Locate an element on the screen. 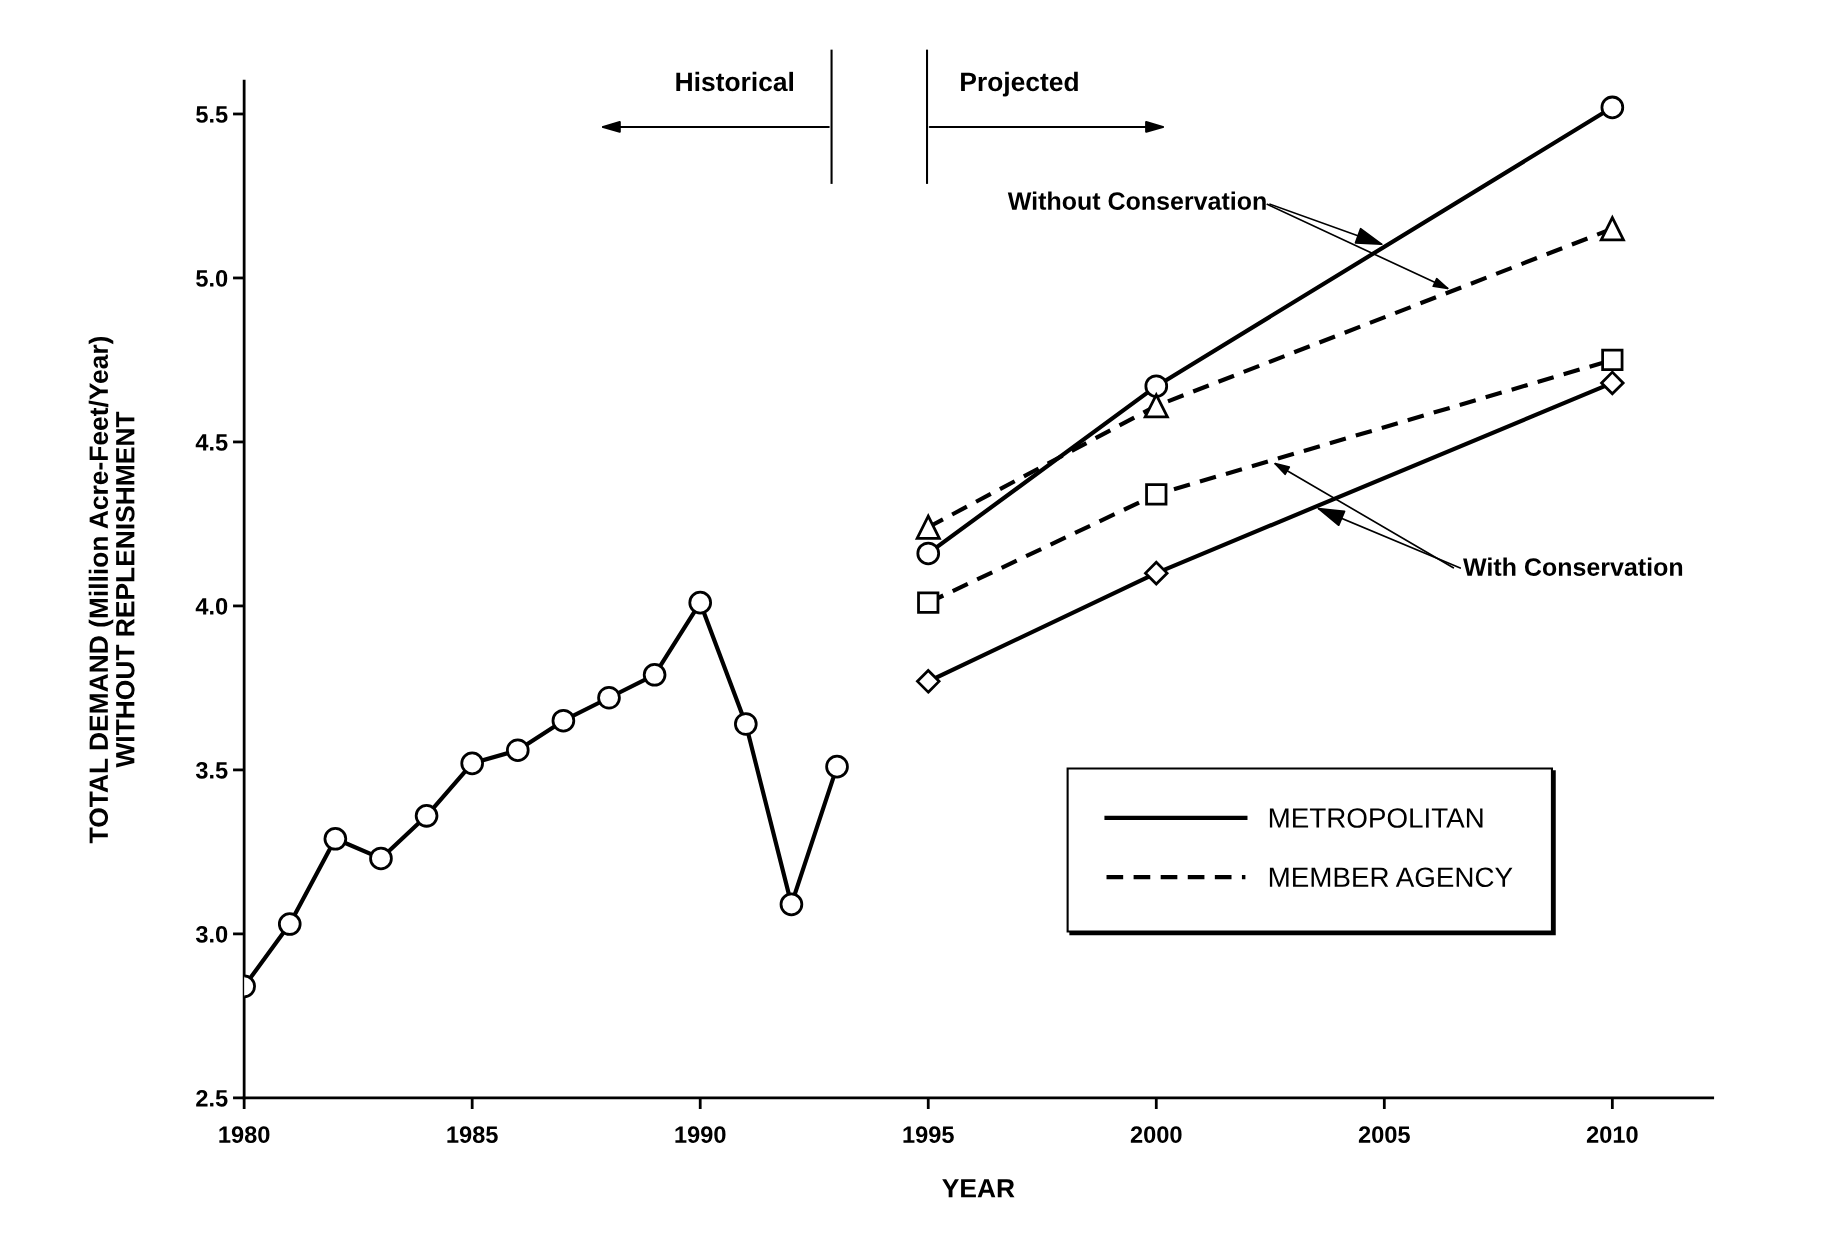 This screenshot has width=1822, height=1249. x-tick-label: 1985 is located at coordinates (472, 1134).